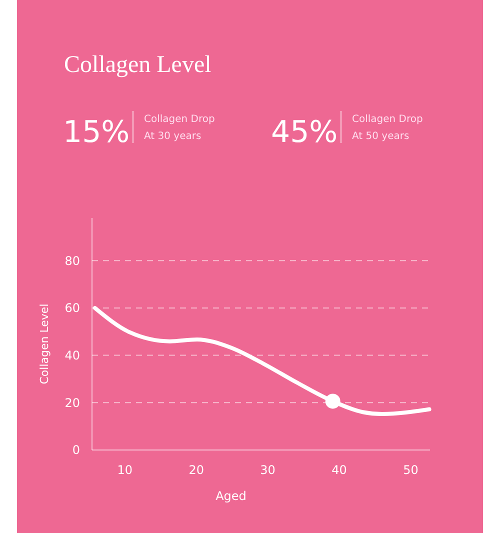 The height and width of the screenshot is (533, 500). What do you see at coordinates (304, 132) in the screenshot?
I see `text: 45%` at bounding box center [304, 132].